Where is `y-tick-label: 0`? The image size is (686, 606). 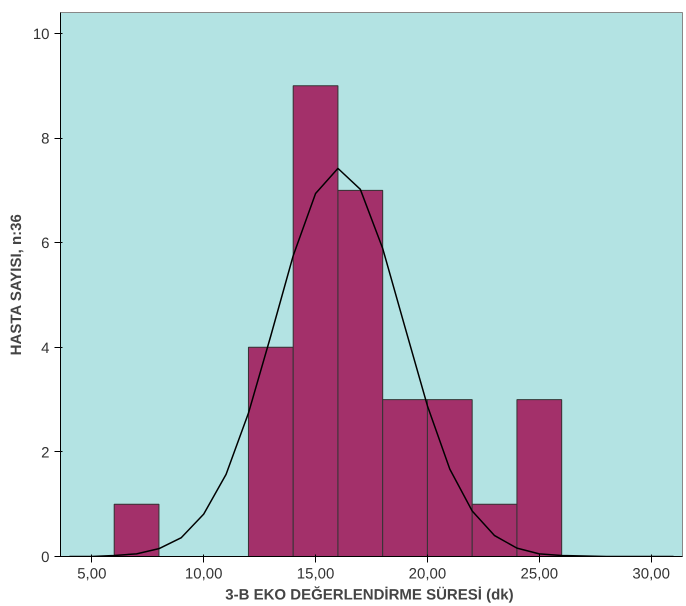
y-tick-label: 0 is located at coordinates (45, 557).